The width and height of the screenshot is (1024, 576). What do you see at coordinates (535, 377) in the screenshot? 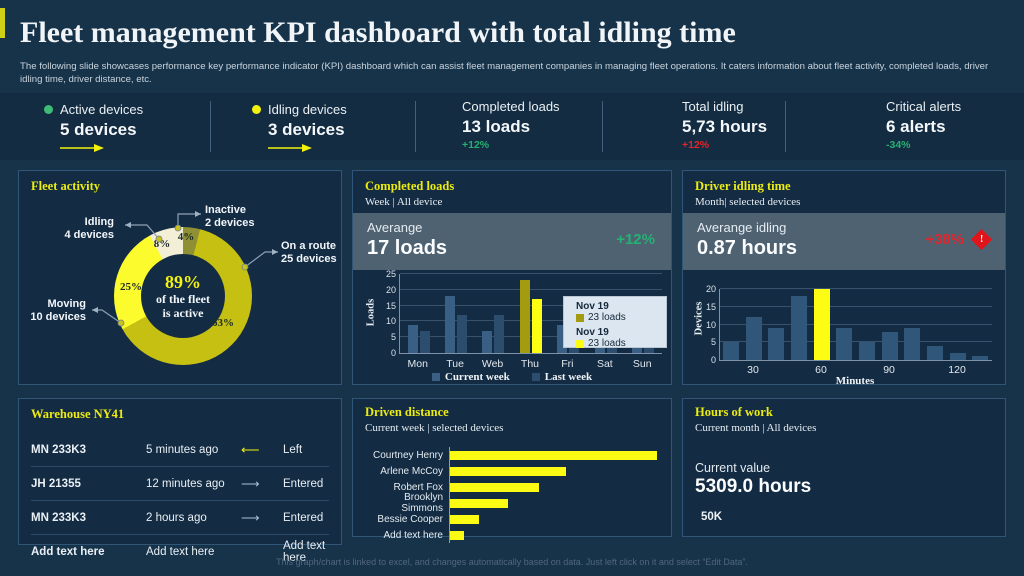
I see `legend-swatch` at bounding box center [535, 377].